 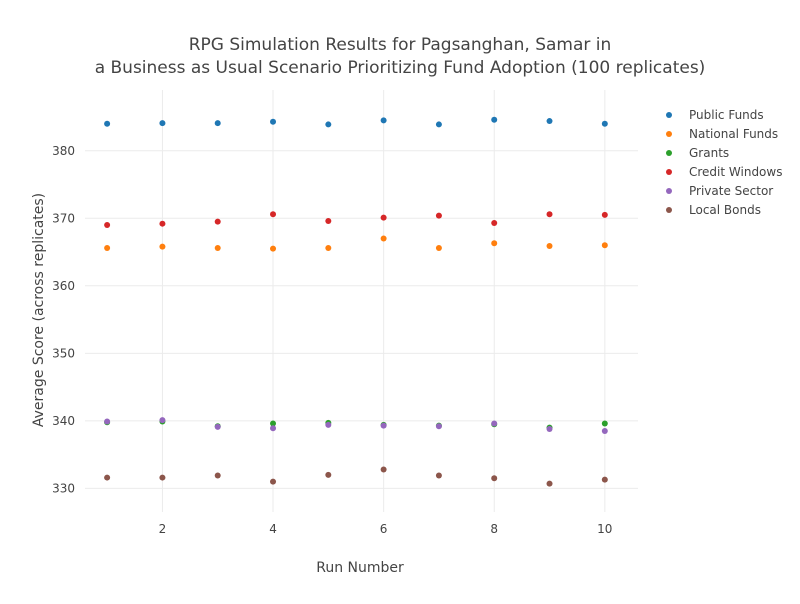 I want to click on legend-label: Credit Windows, so click(x=735, y=172).